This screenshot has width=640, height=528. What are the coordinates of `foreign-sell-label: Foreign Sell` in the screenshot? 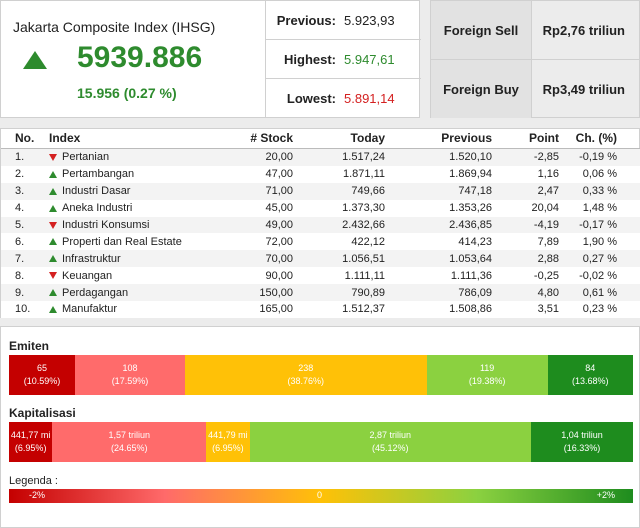 It's located at (481, 30).